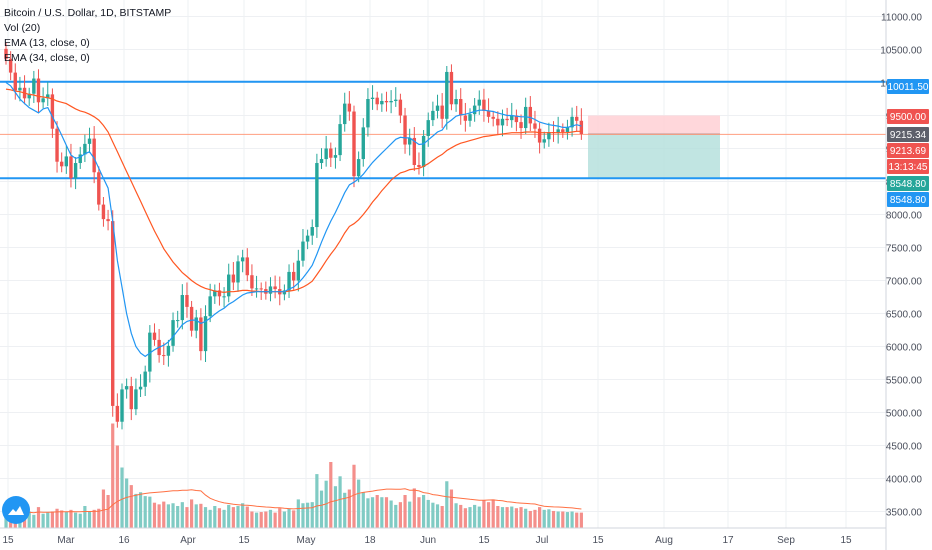 The width and height of the screenshot is (932, 550). I want to click on y-tick-label: 10500.00, so click(901, 51).